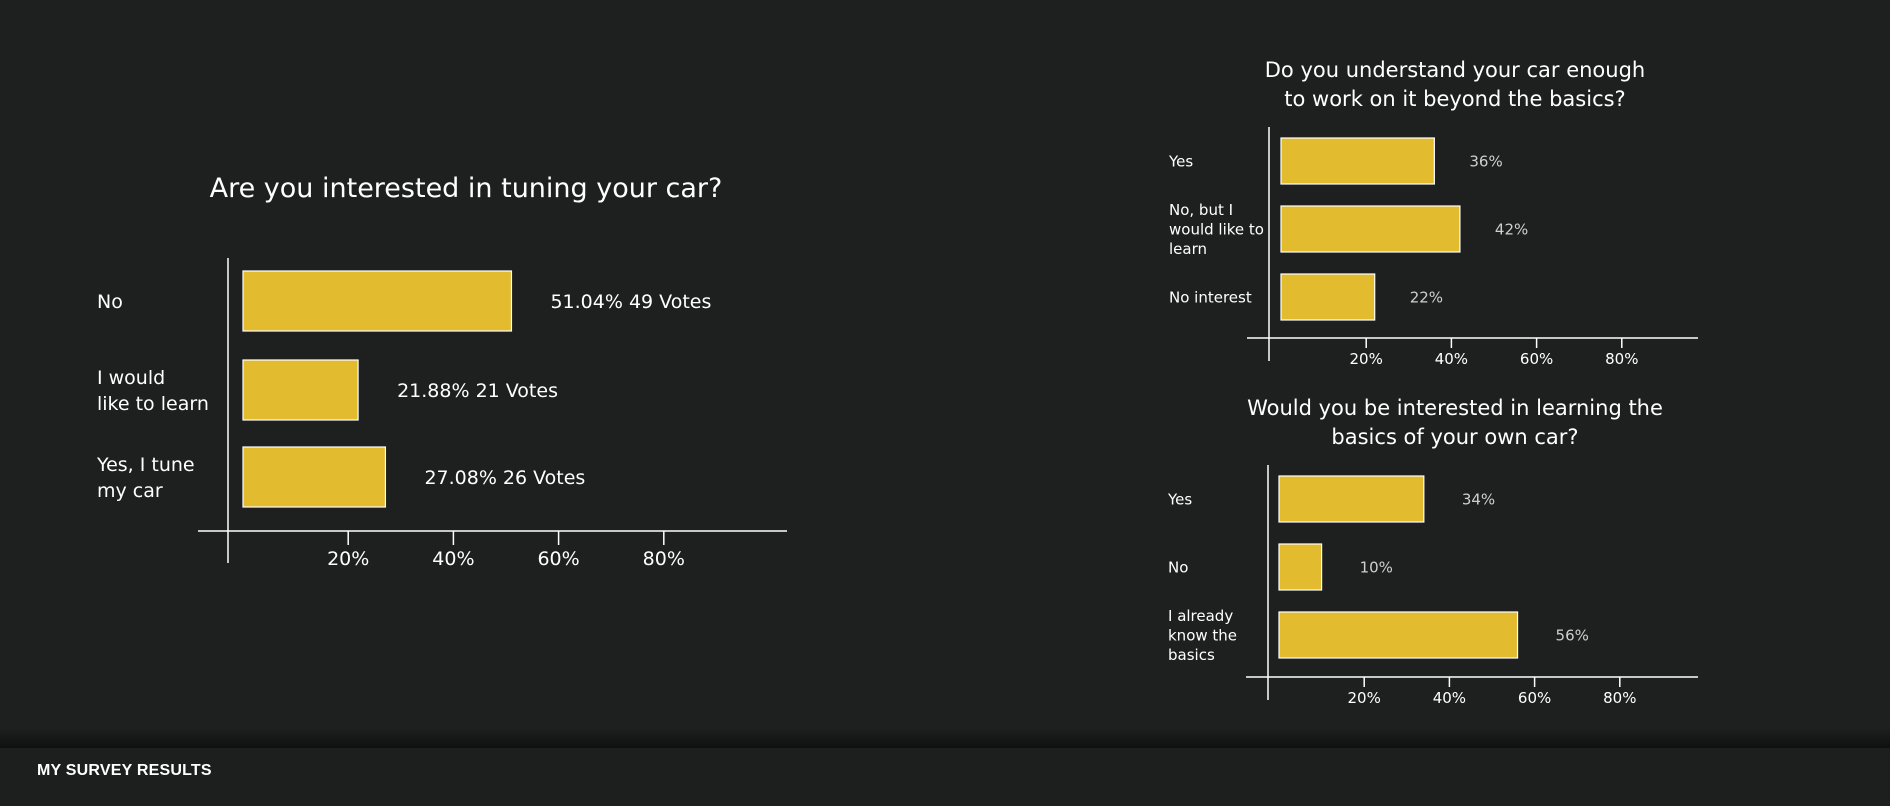  Describe the element at coordinates (1201, 210) in the screenshot. I see `category-label: No, but I` at that location.